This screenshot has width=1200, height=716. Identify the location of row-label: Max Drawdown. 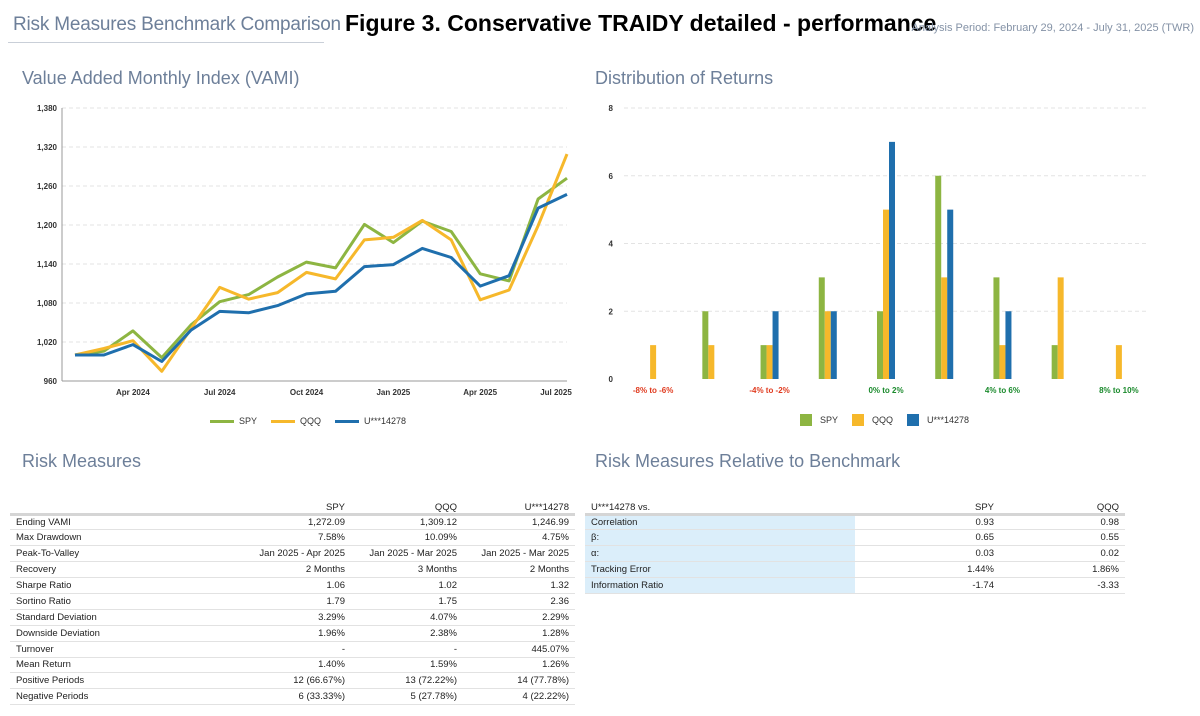
(110, 538).